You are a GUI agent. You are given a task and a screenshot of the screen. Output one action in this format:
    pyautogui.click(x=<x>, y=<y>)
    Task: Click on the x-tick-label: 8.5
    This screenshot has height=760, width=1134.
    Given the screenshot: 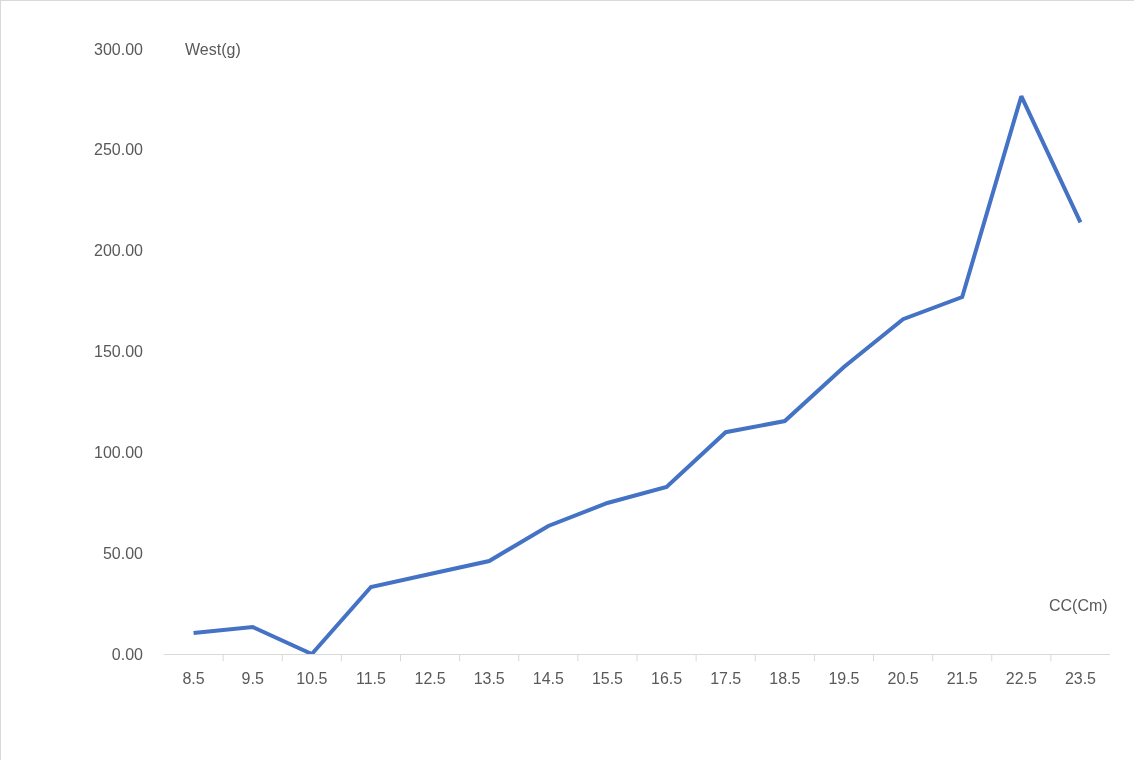 What is the action you would take?
    pyautogui.click(x=193, y=679)
    